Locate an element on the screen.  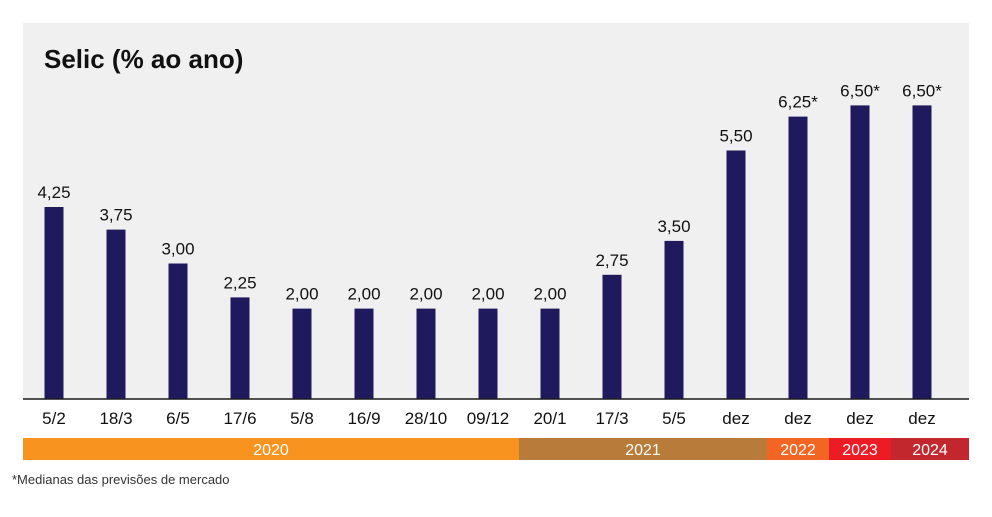
x-tick-label: 6/5 is located at coordinates (178, 418).